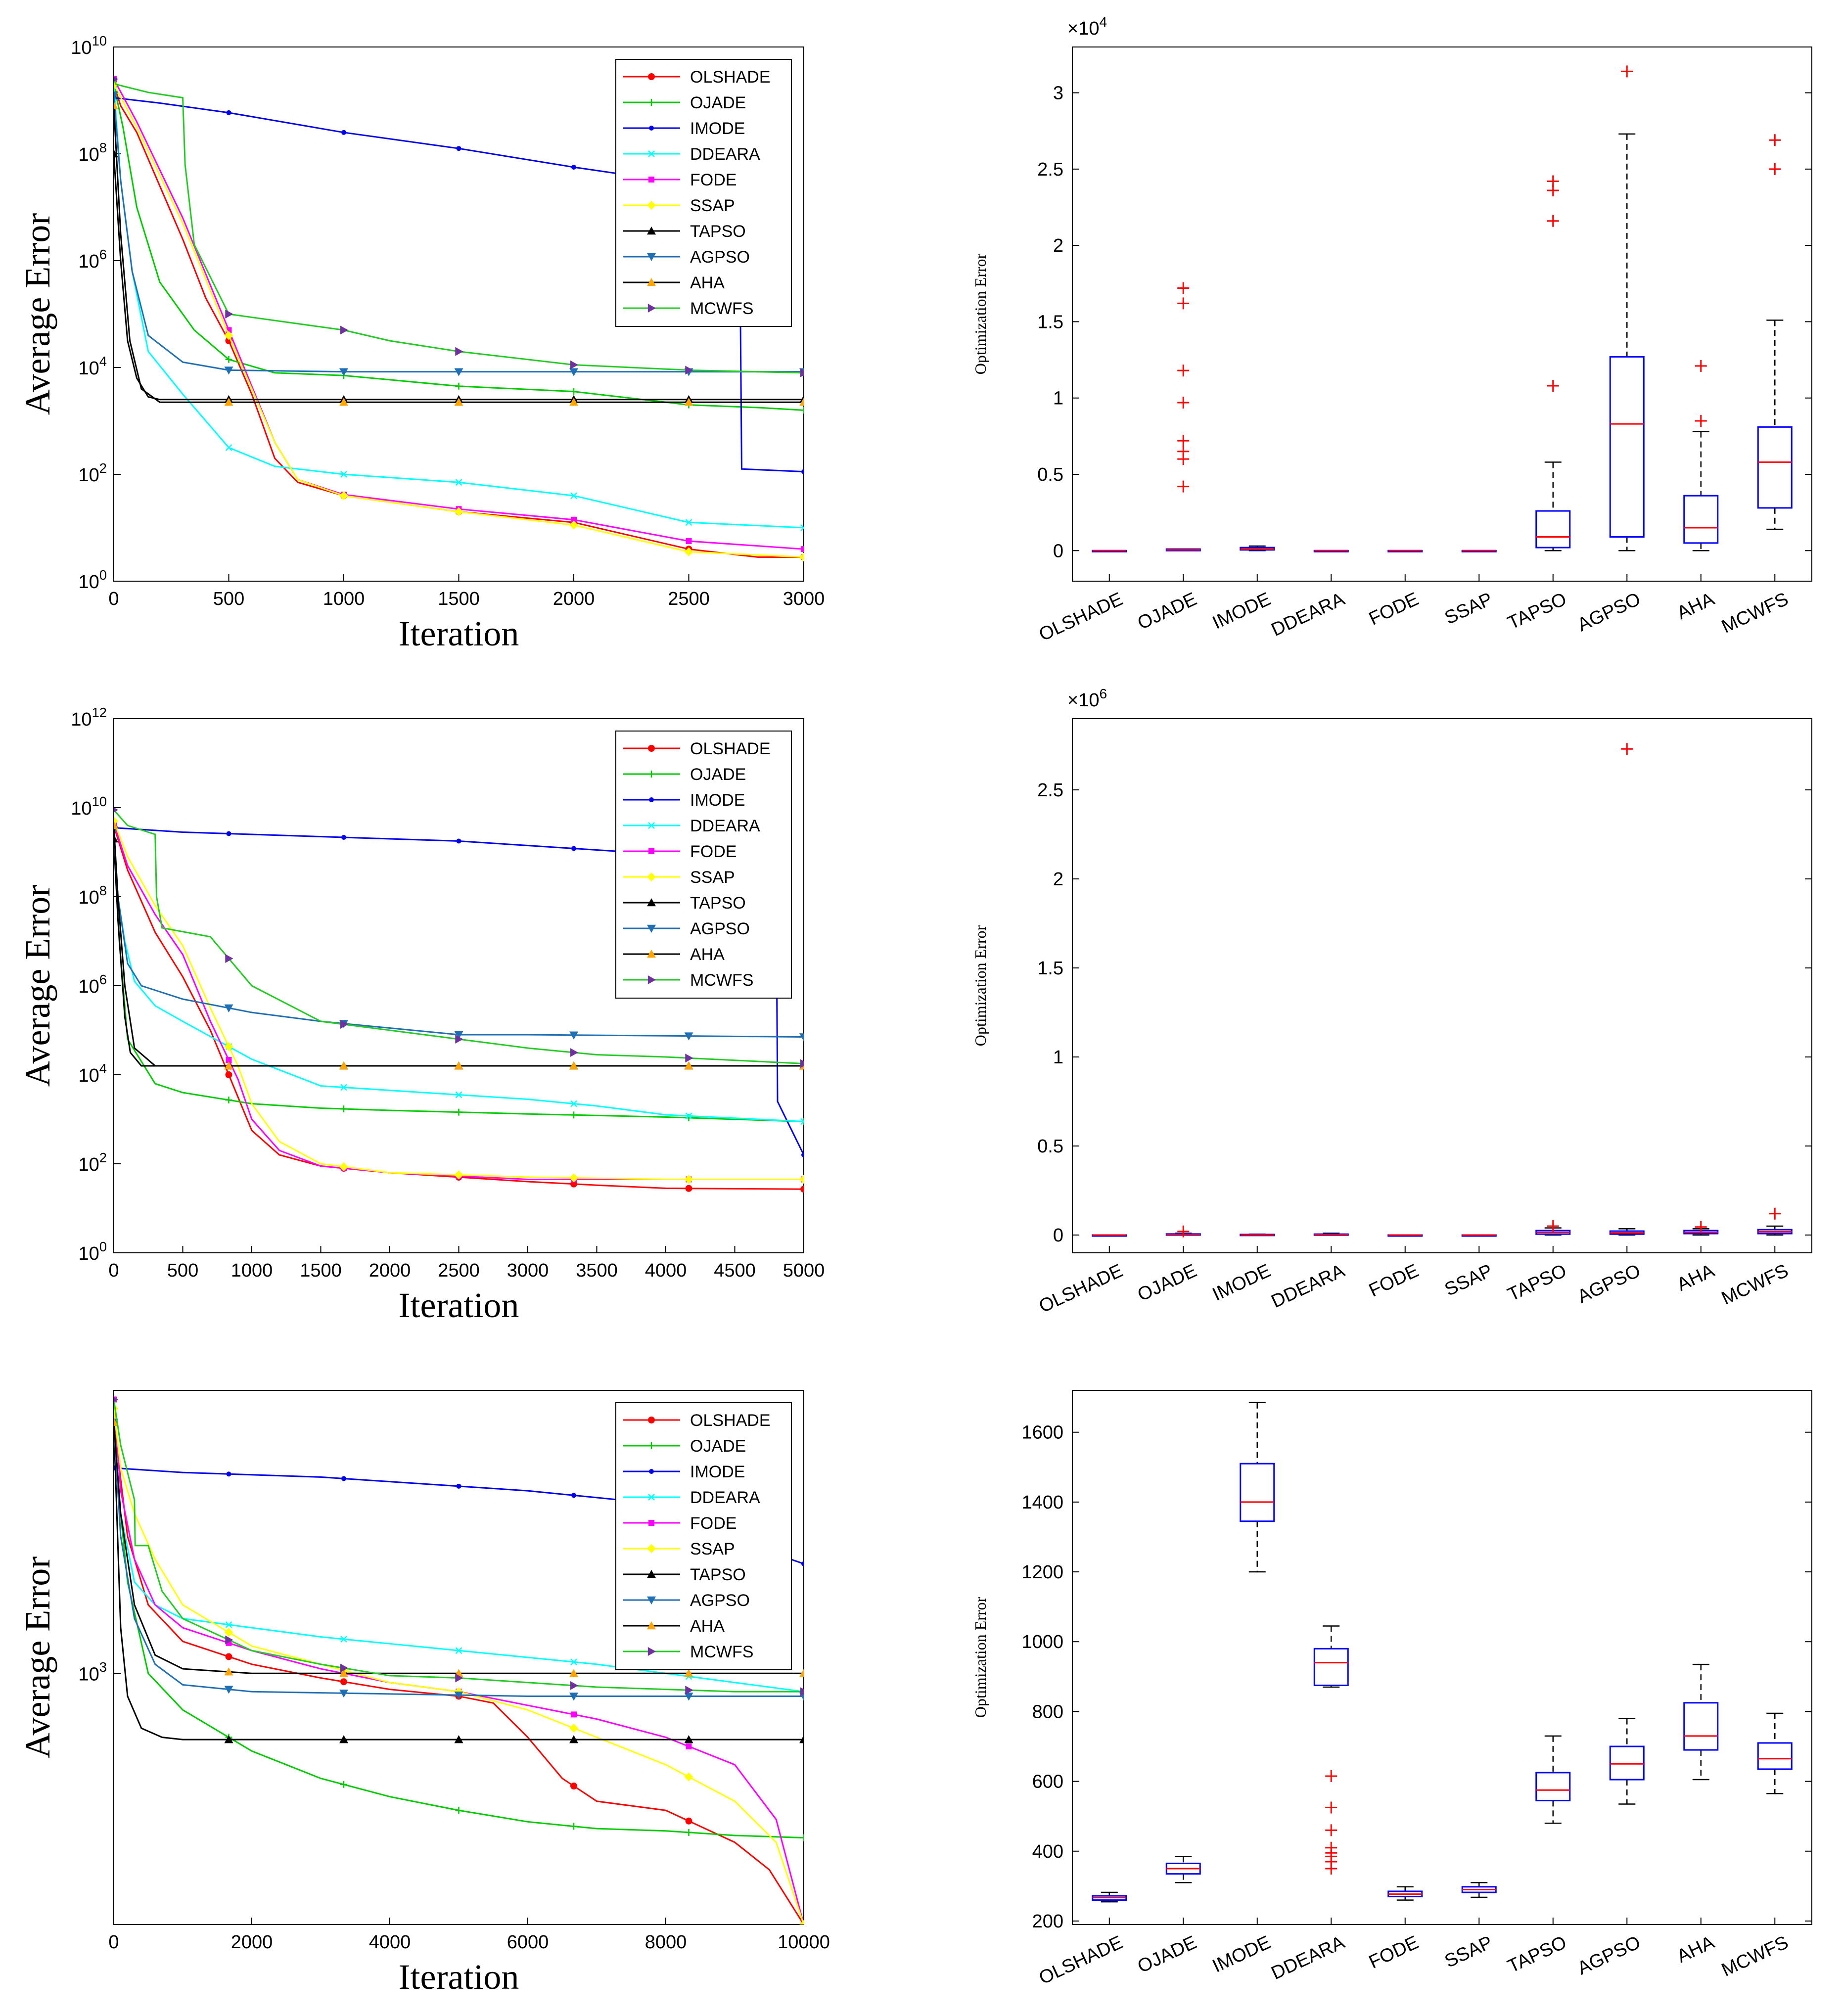 The height and width of the screenshot is (2016, 1843). I want to click on series-ssap, so click(459, 1000).